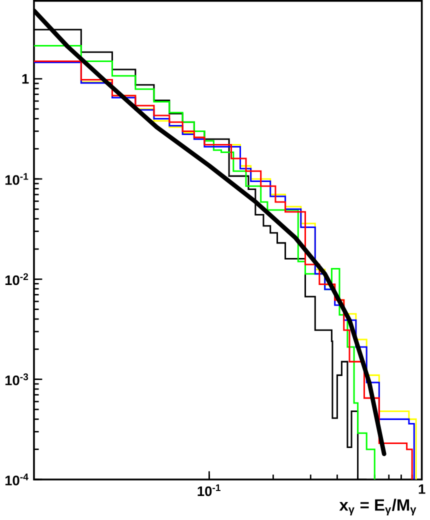 The height and width of the screenshot is (520, 430). What do you see at coordinates (16, 480) in the screenshot?
I see `y-tick-label: 10$^{-4}$` at bounding box center [16, 480].